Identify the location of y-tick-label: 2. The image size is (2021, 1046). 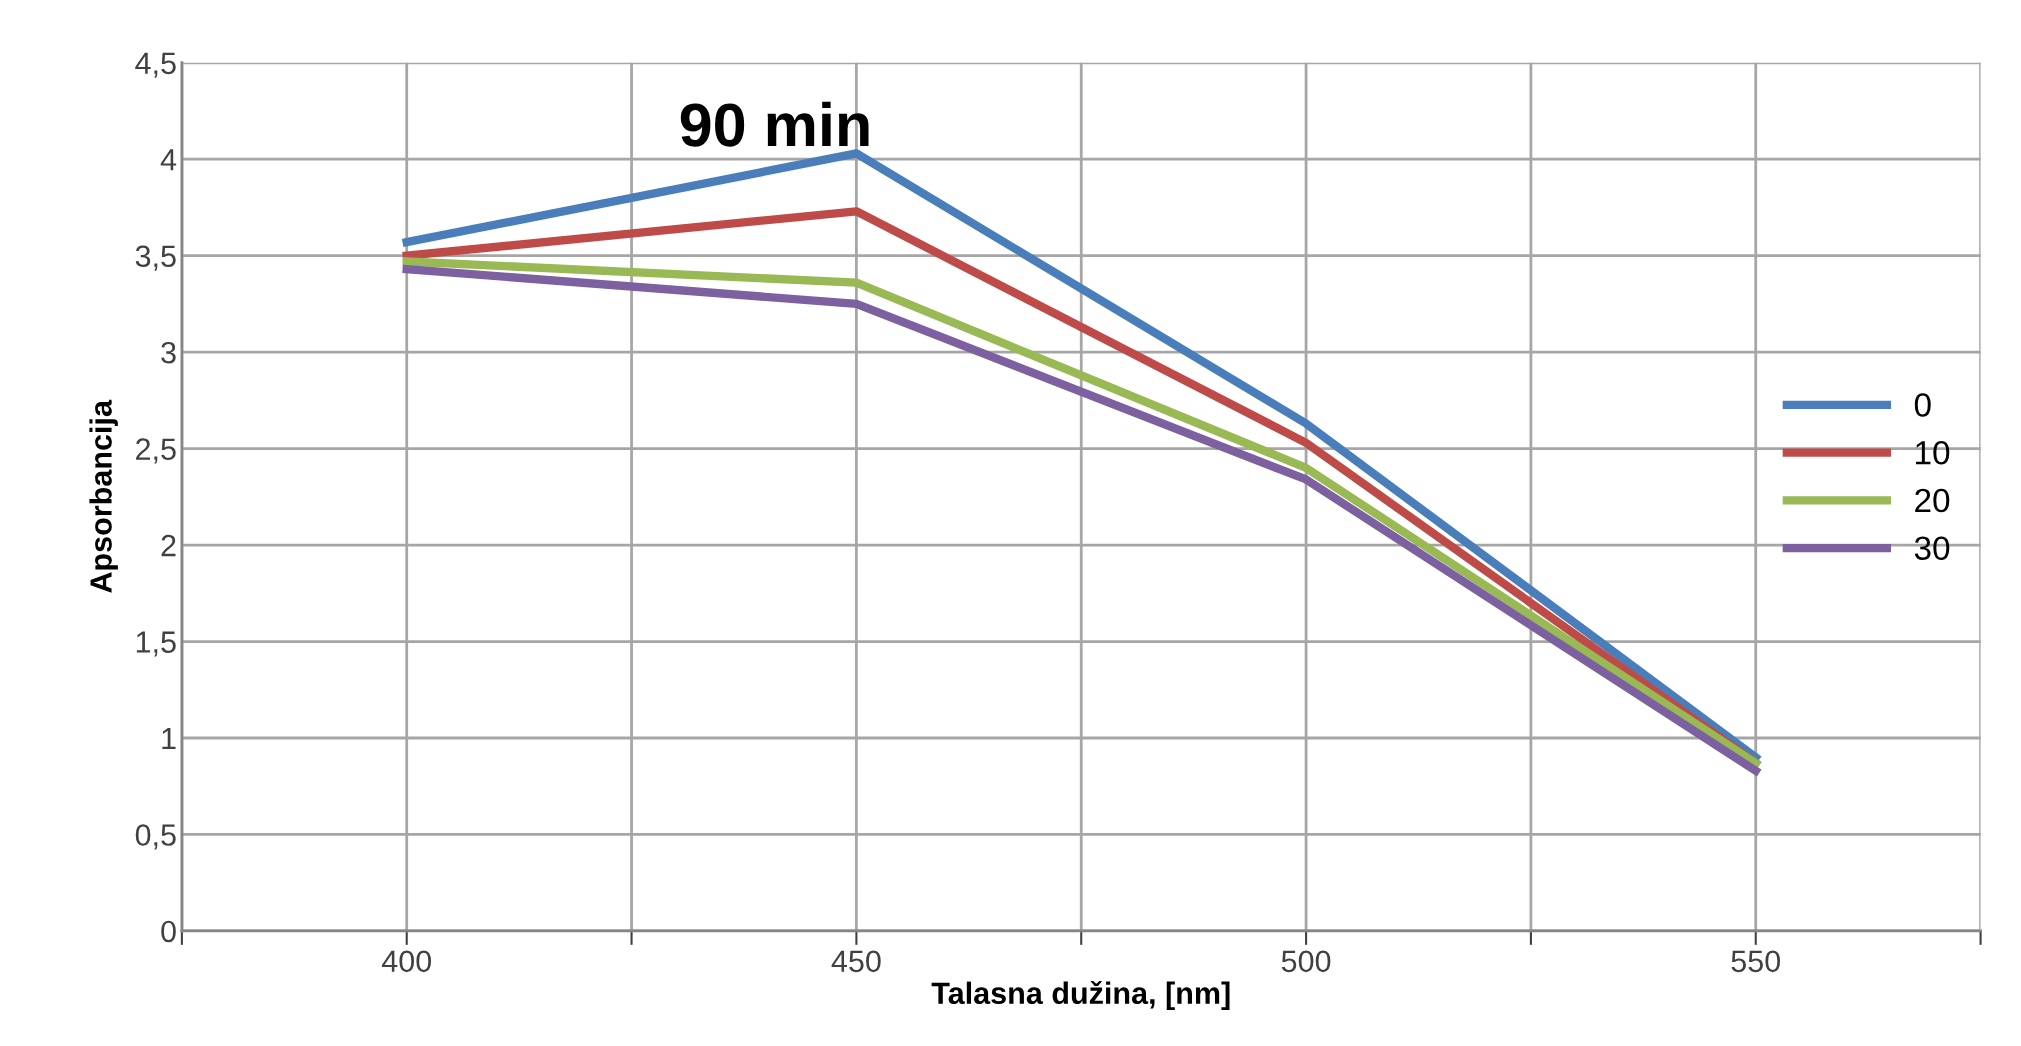
(168, 545).